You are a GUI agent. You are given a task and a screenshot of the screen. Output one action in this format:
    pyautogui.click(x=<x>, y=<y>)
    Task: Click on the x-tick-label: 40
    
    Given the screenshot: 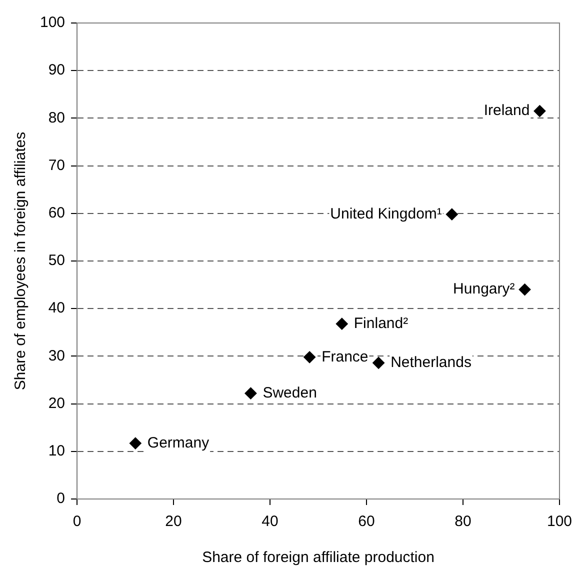 What is the action you would take?
    pyautogui.click(x=270, y=521)
    